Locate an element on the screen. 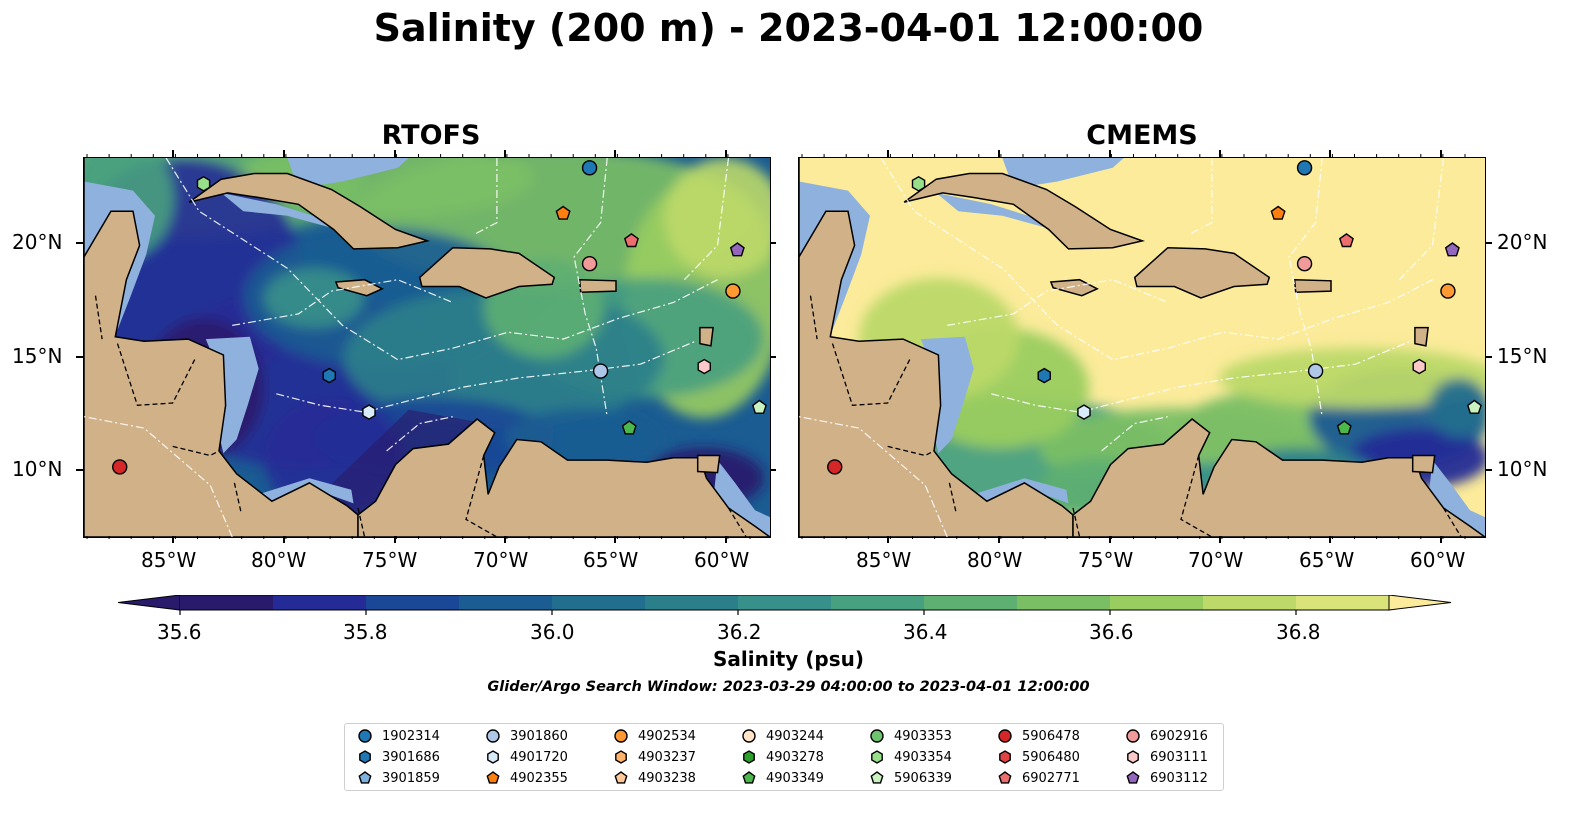 The height and width of the screenshot is (827, 1577). legend-item-5906480: 5906480 is located at coordinates (1038, 757).